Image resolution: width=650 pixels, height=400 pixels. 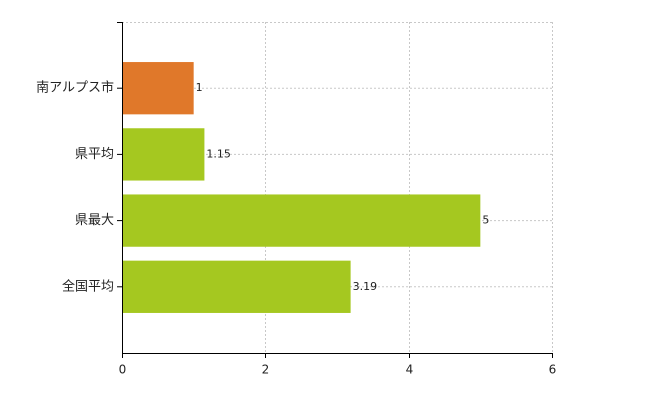 I want to click on x-tick-label: 2, so click(x=266, y=370).